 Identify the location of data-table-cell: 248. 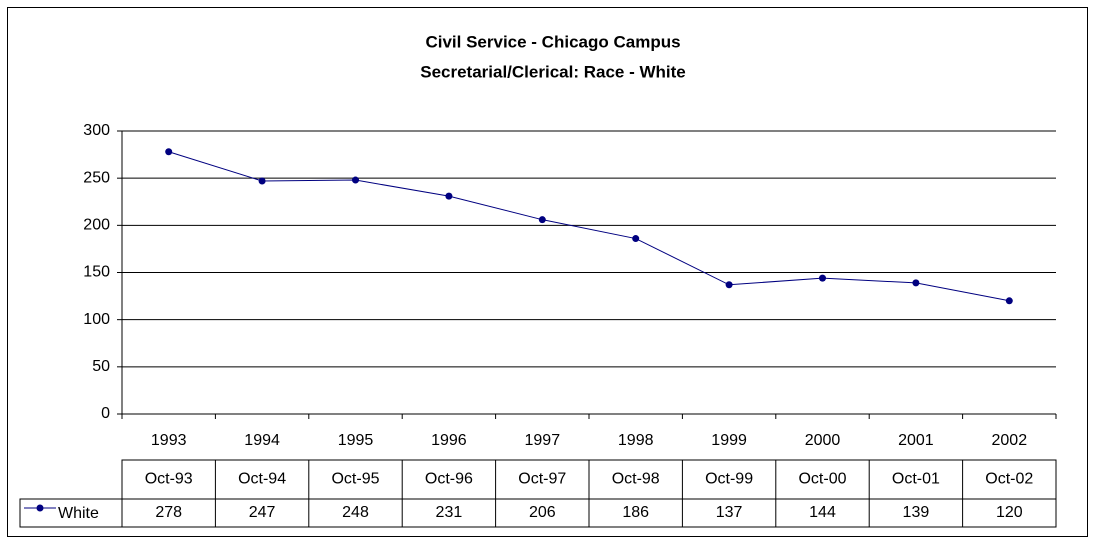
(355, 512).